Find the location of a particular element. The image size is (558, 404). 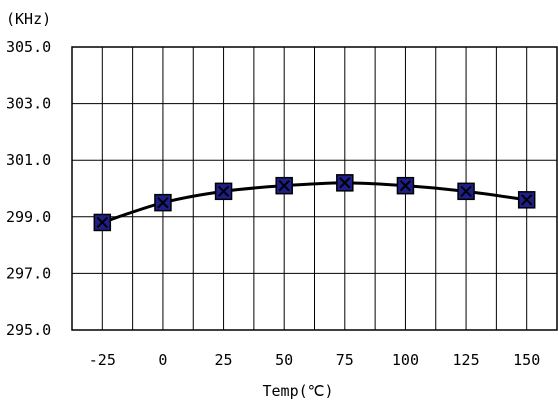

y-tick-label: 295.0 is located at coordinates (28, 330).